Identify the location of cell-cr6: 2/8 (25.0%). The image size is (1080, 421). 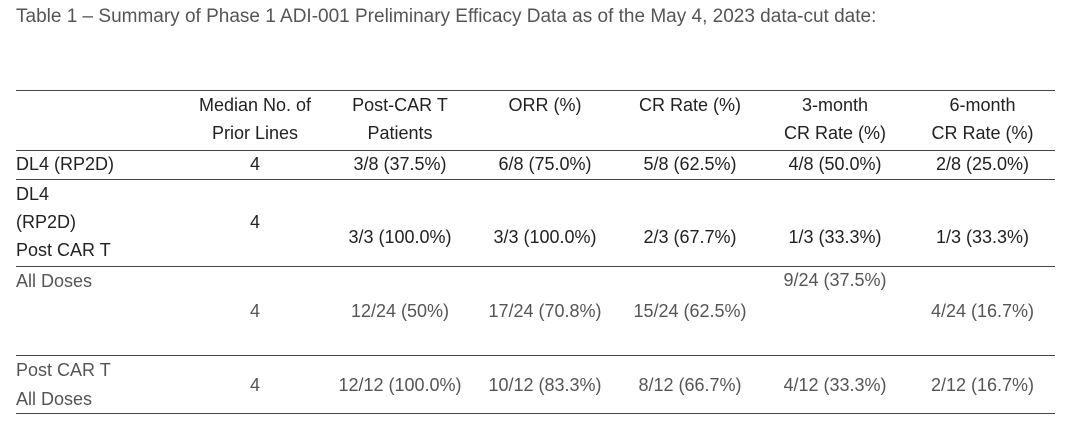
(982, 164).